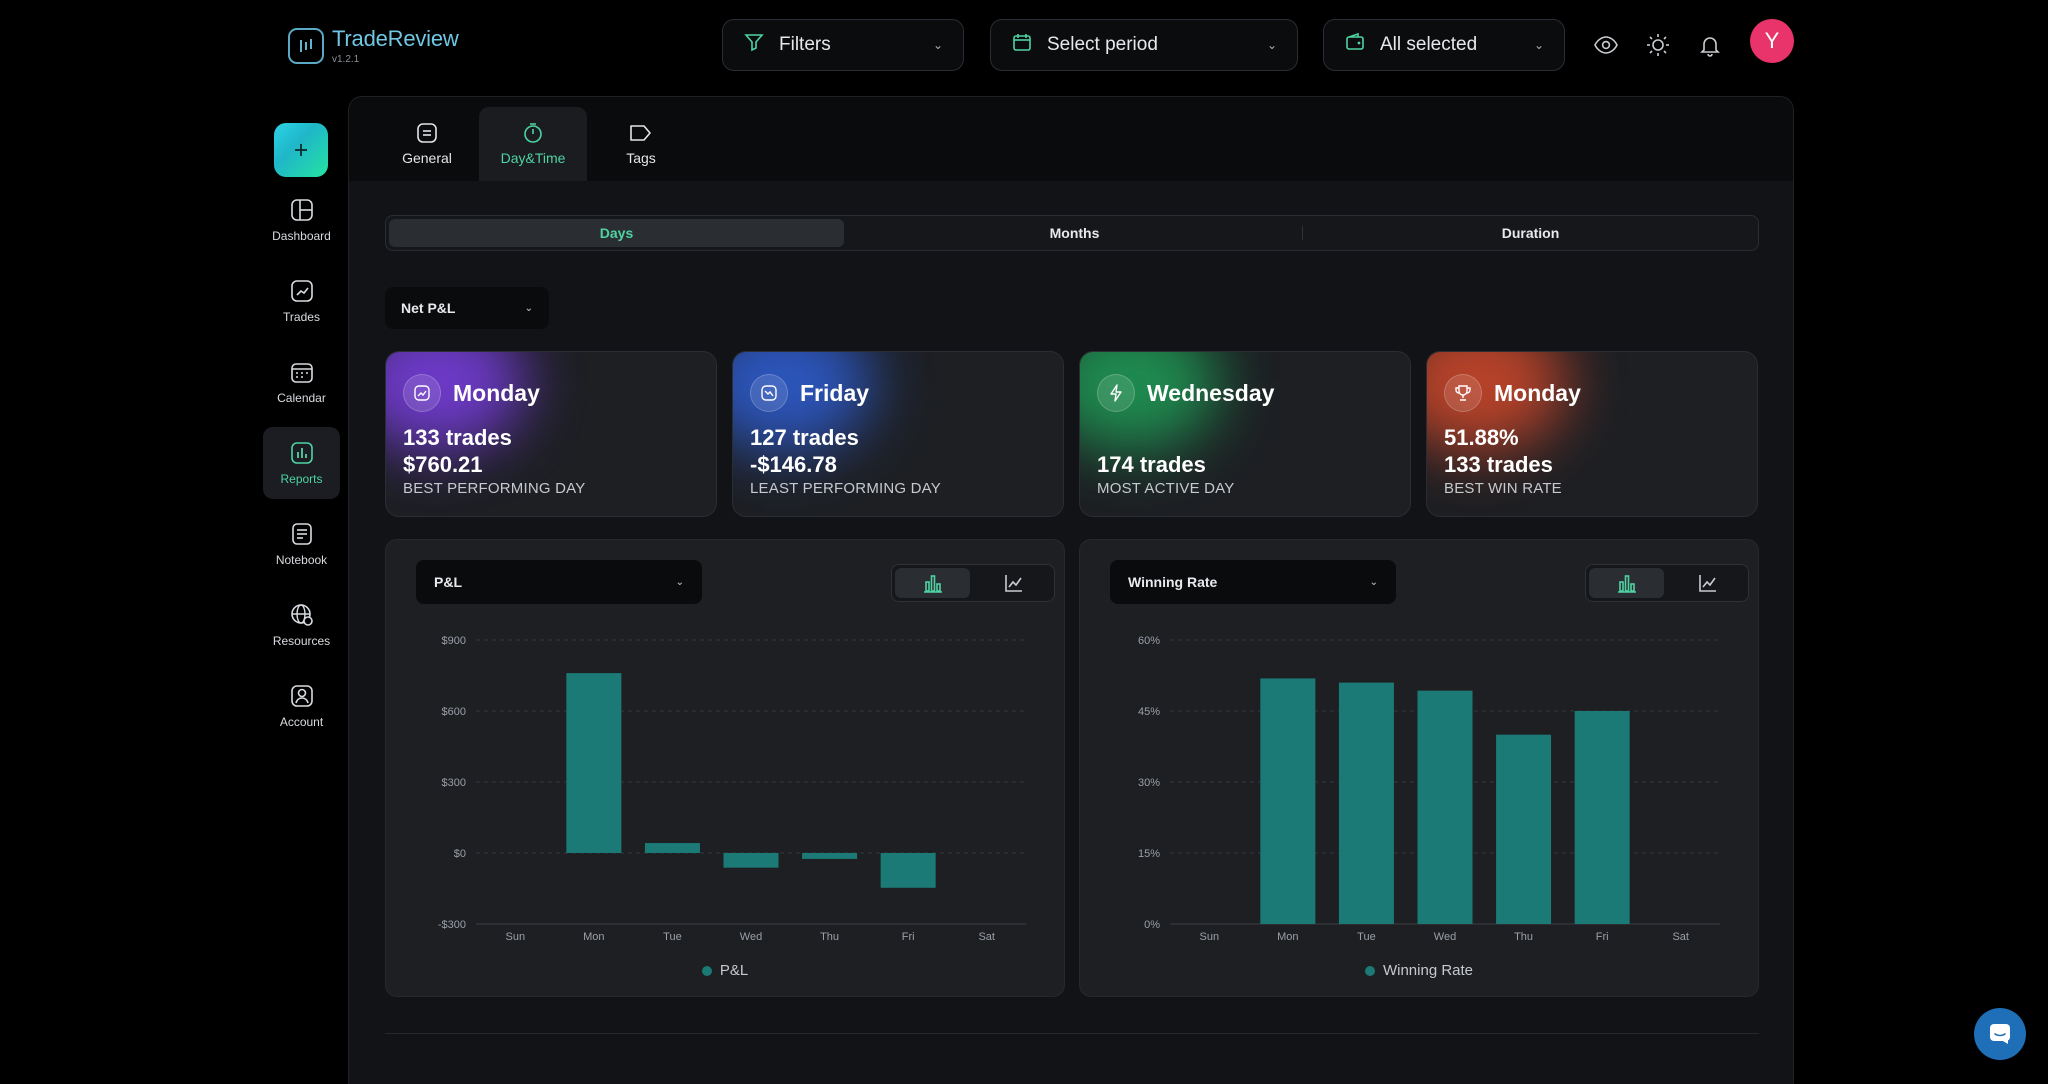  Describe the element at coordinates (533, 144) in the screenshot. I see `tab-day-time: Day&Time` at that location.